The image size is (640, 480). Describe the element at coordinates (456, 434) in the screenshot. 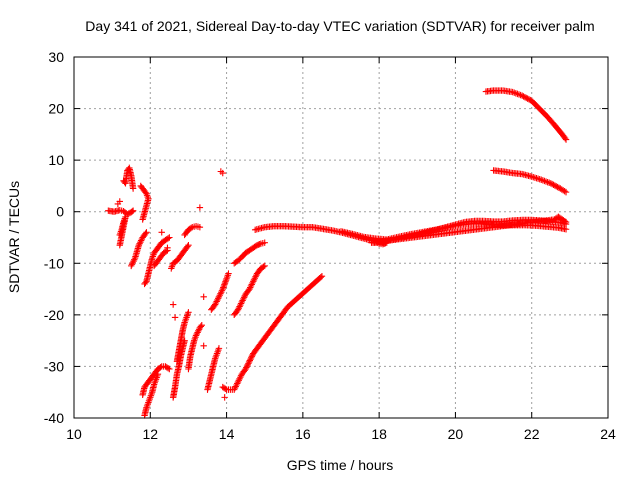

I see `x-tick-label: 20` at that location.